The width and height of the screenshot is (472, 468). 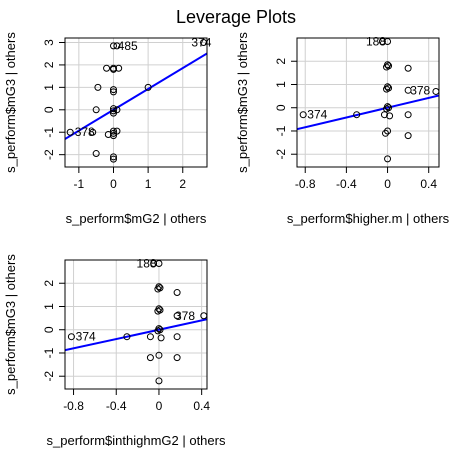 I want to click on x-axis-label: s_perform$inthighmG2 | others, so click(x=136, y=440).